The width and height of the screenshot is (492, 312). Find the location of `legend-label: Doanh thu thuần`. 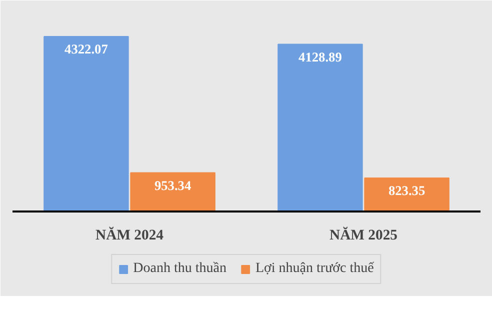

legend-label: Doanh thu thuần is located at coordinates (179, 269).